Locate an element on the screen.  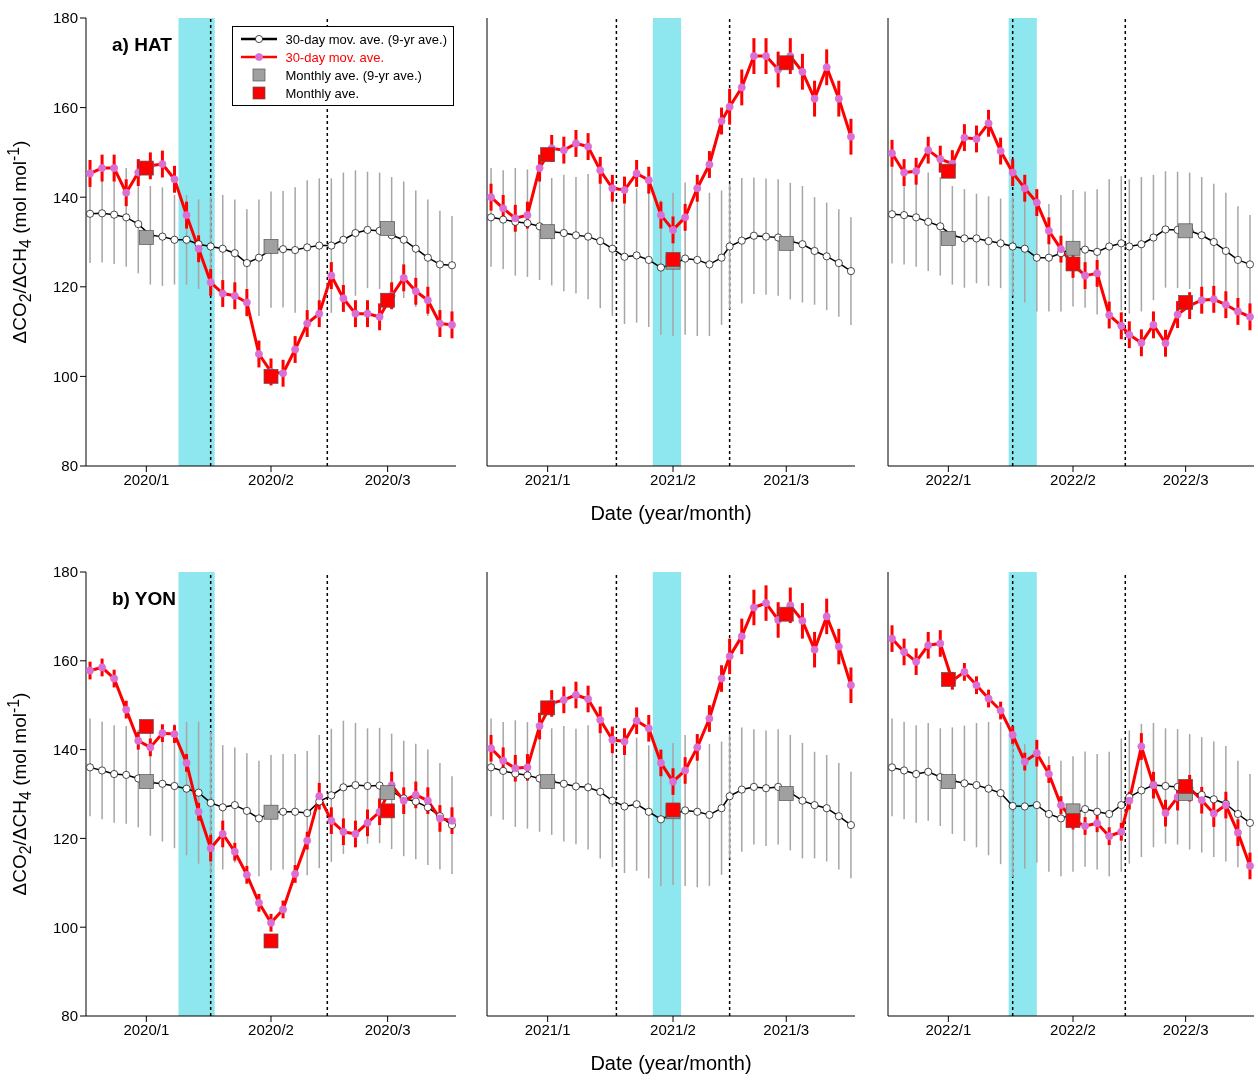
legend-label: Monthly ave. (9-yr ave.) is located at coordinates (353, 75).